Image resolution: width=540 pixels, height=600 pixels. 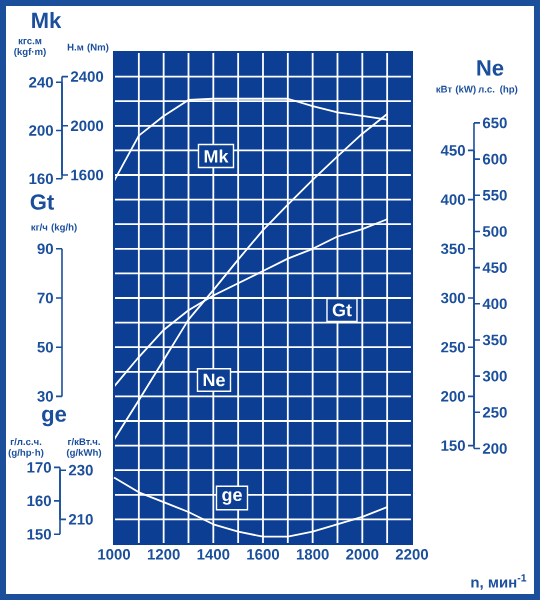 What do you see at coordinates (54, 418) in the screenshot?
I see `text: ge` at bounding box center [54, 418].